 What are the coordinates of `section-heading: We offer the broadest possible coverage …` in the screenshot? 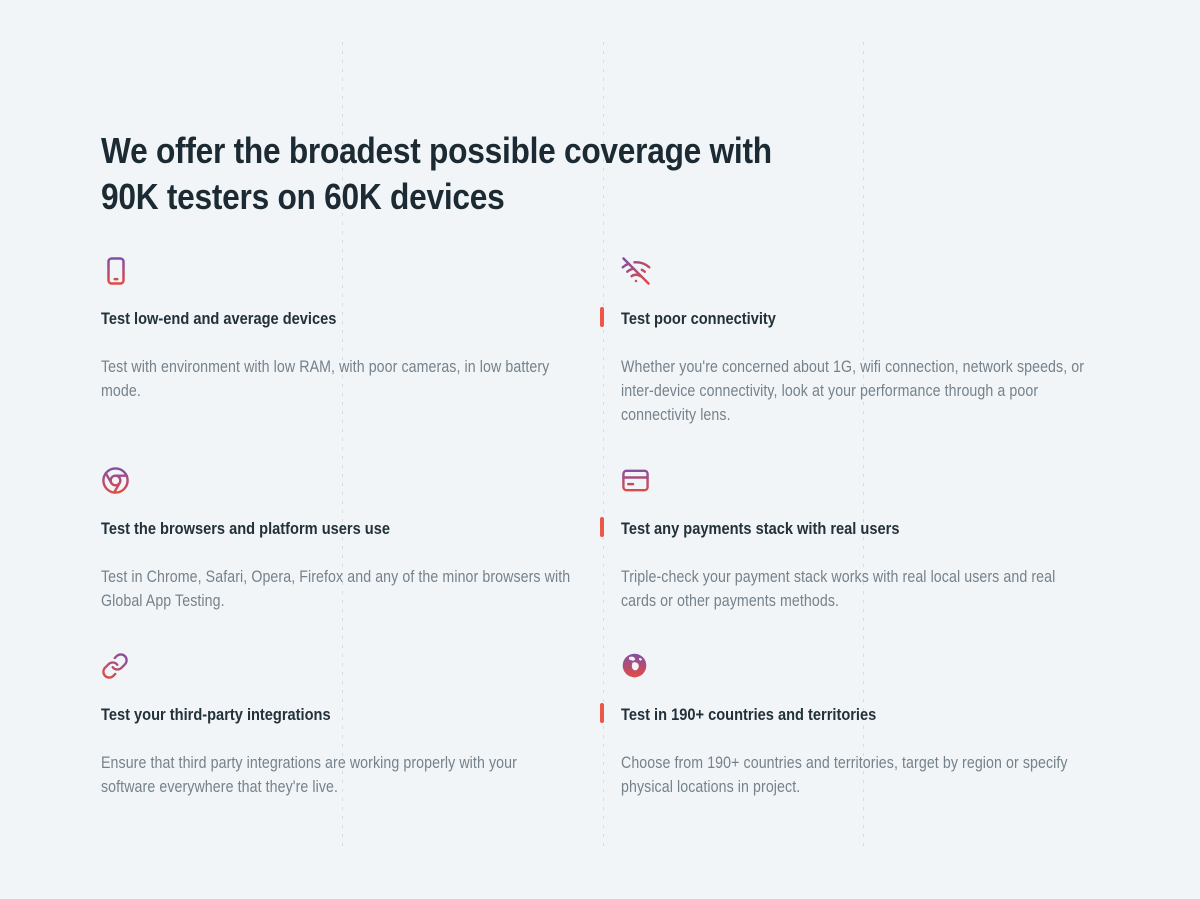 It's located at (597, 174).